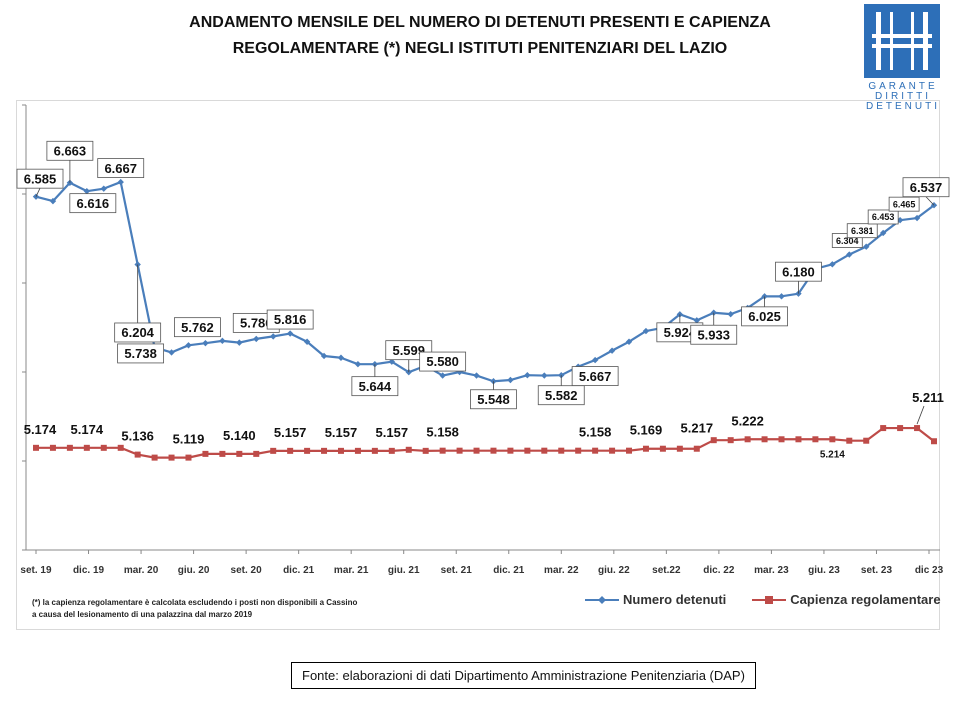 The height and width of the screenshot is (720, 960). What do you see at coordinates (408, 350) in the screenshot?
I see `data-label-detenuti: 5.599` at bounding box center [408, 350].